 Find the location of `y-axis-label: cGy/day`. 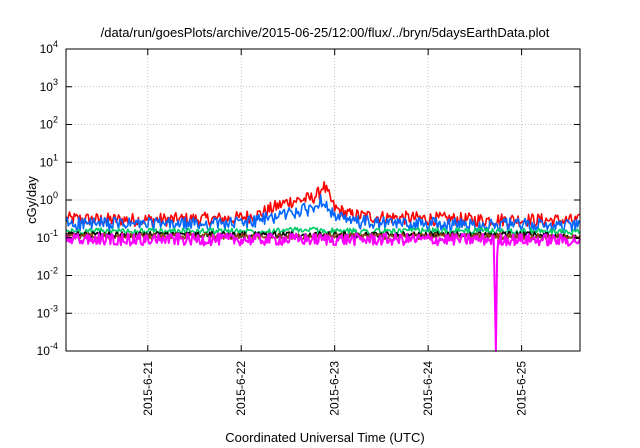

y-axis-label: cGy/day is located at coordinates (31, 200).